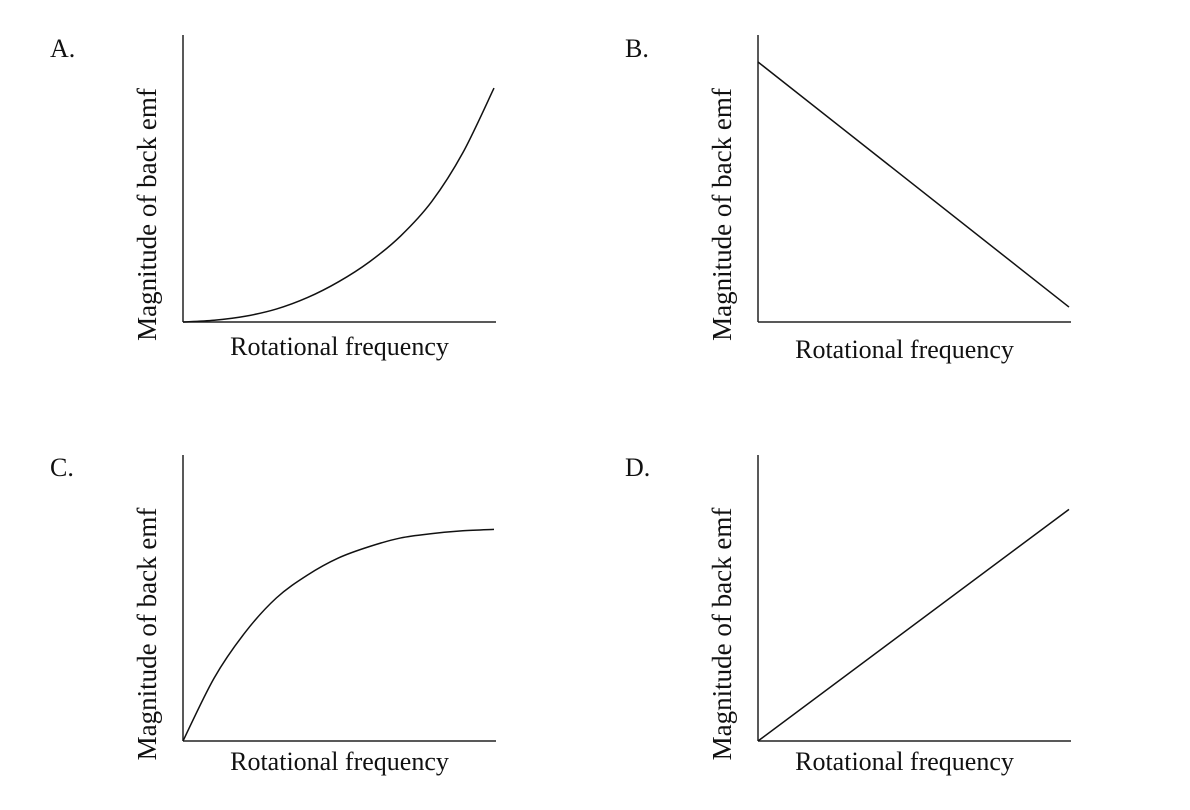 The width and height of the screenshot is (1190, 810). Describe the element at coordinates (913, 184) in the screenshot. I see `curve-b` at that location.